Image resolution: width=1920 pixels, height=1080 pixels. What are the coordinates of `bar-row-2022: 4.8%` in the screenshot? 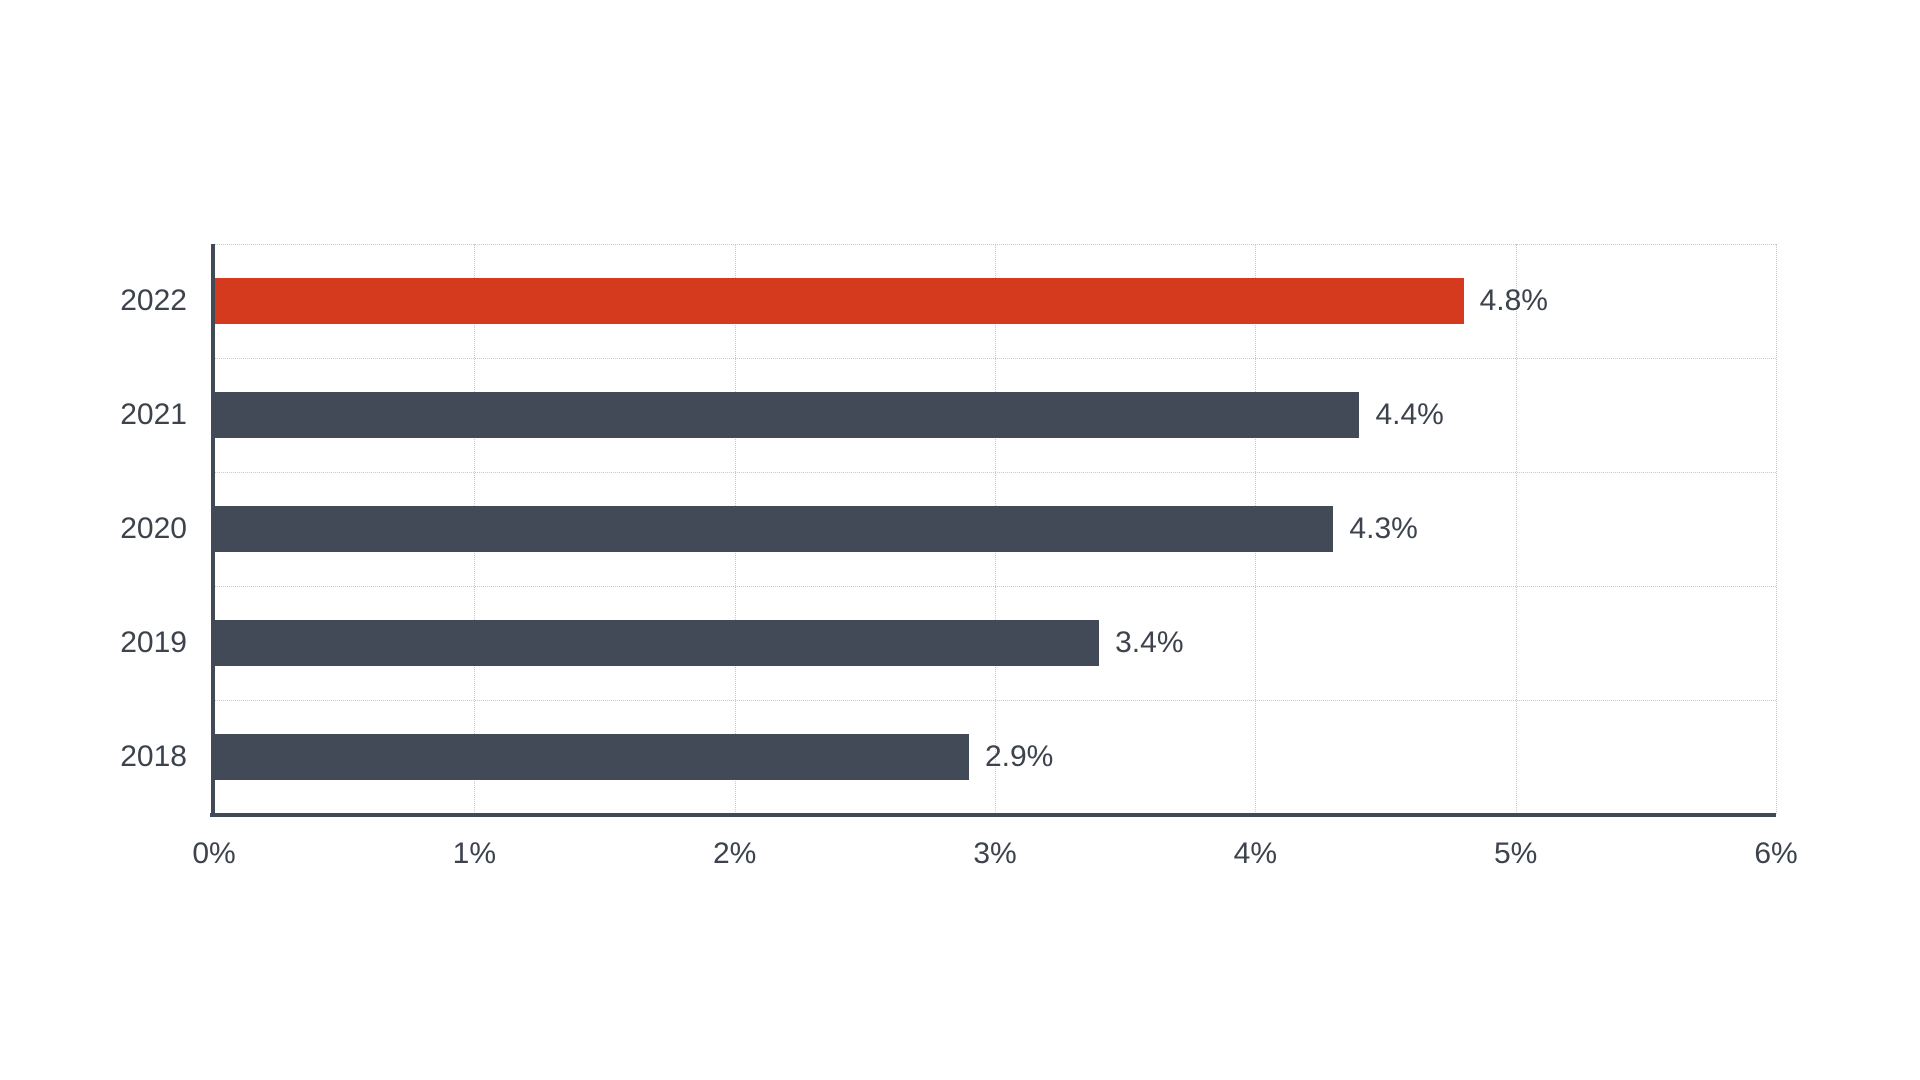 It's located at (995, 301).